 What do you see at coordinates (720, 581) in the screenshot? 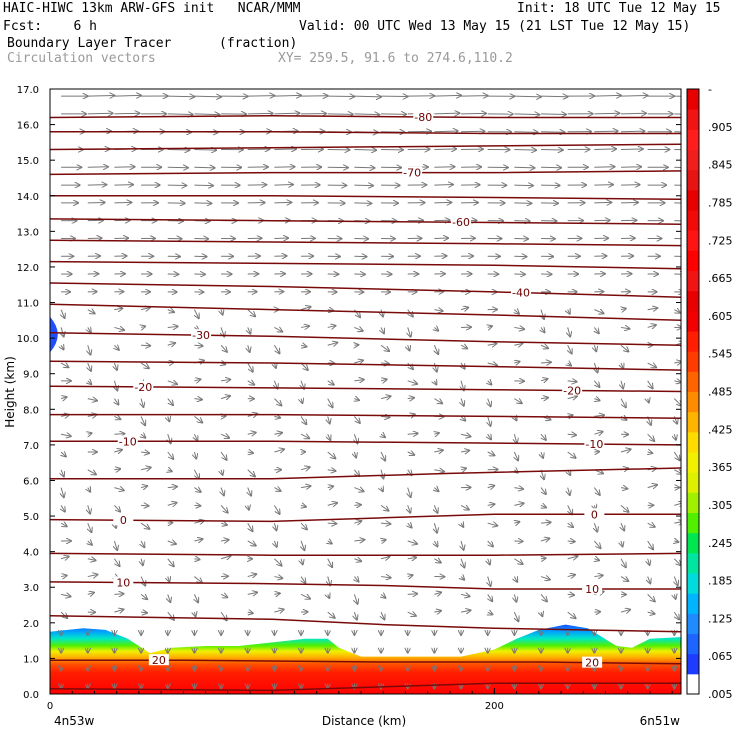
I see `colorbar-label: .185` at bounding box center [720, 581].